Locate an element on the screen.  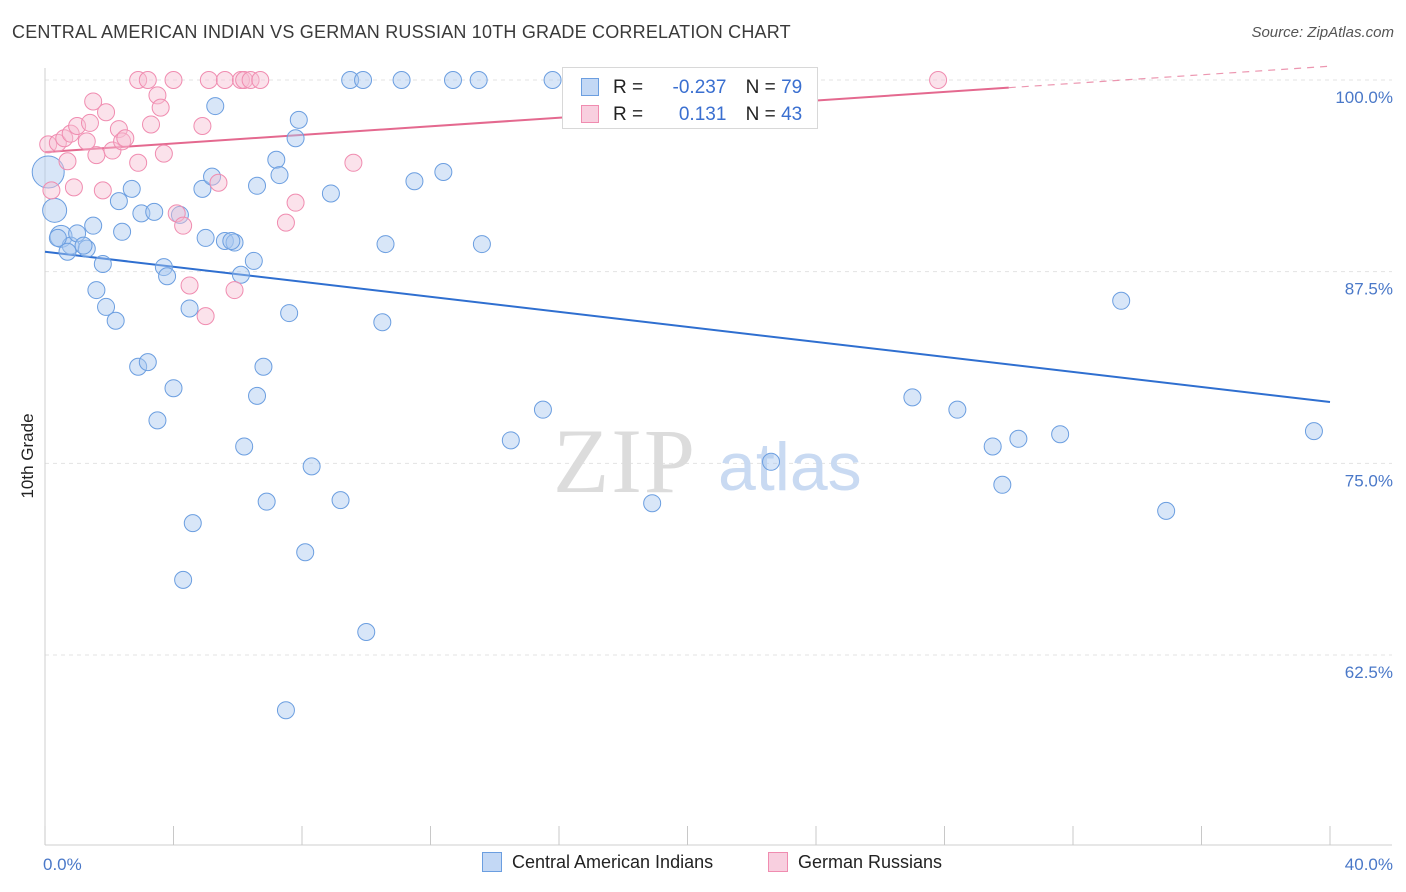
y-tick-label: 100.0% is located at coordinates (1364, 97).